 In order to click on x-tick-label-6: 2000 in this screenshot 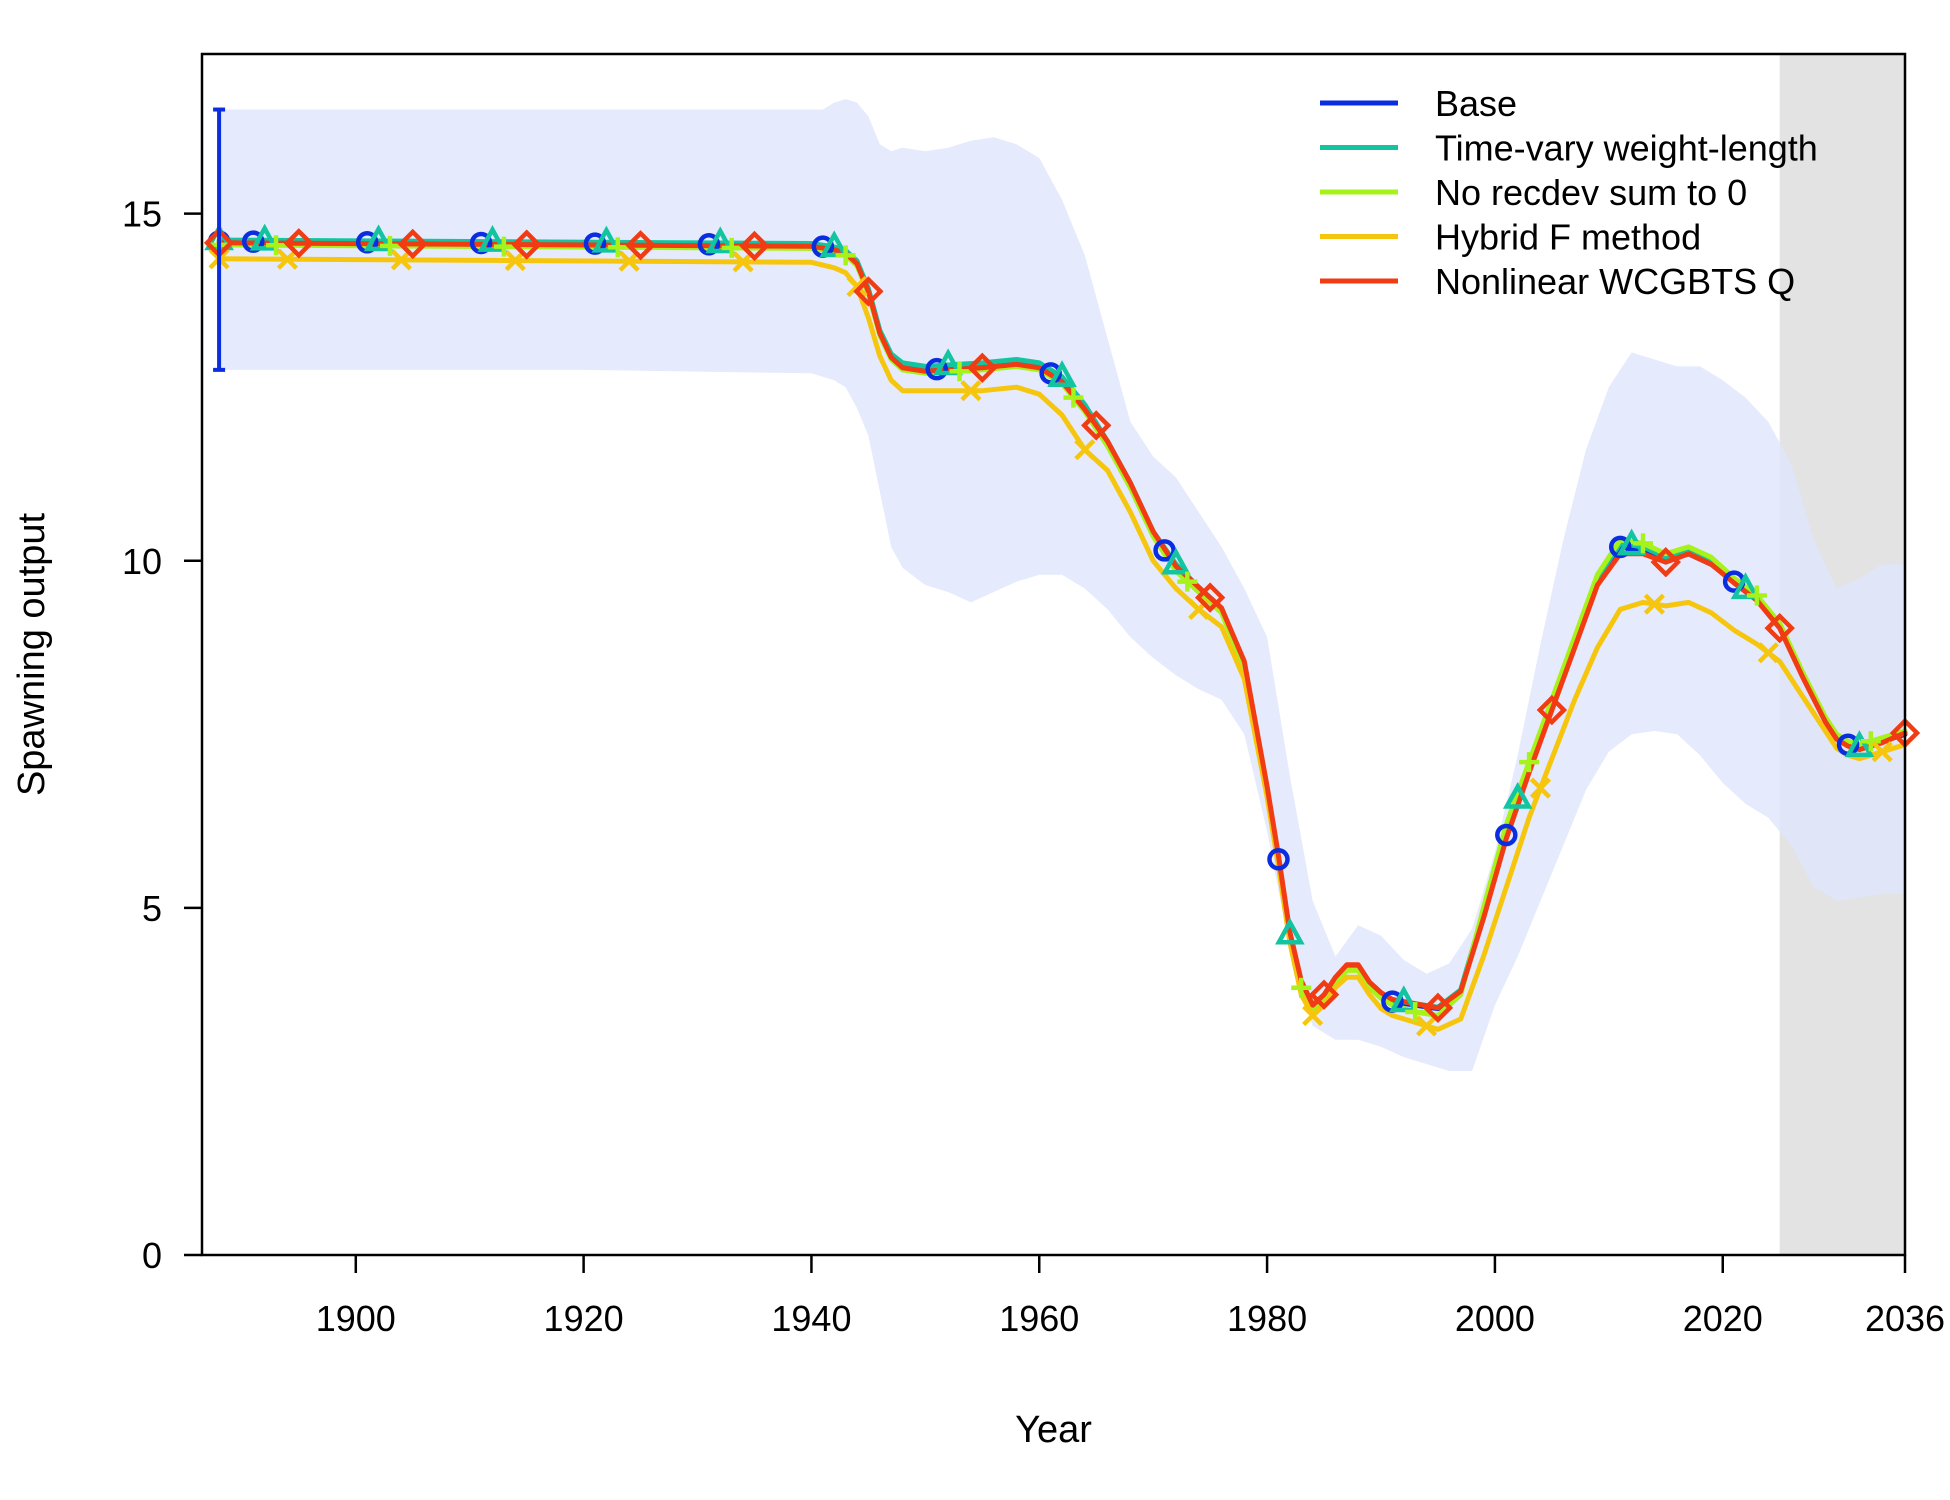, I will do `click(1495, 1318)`.